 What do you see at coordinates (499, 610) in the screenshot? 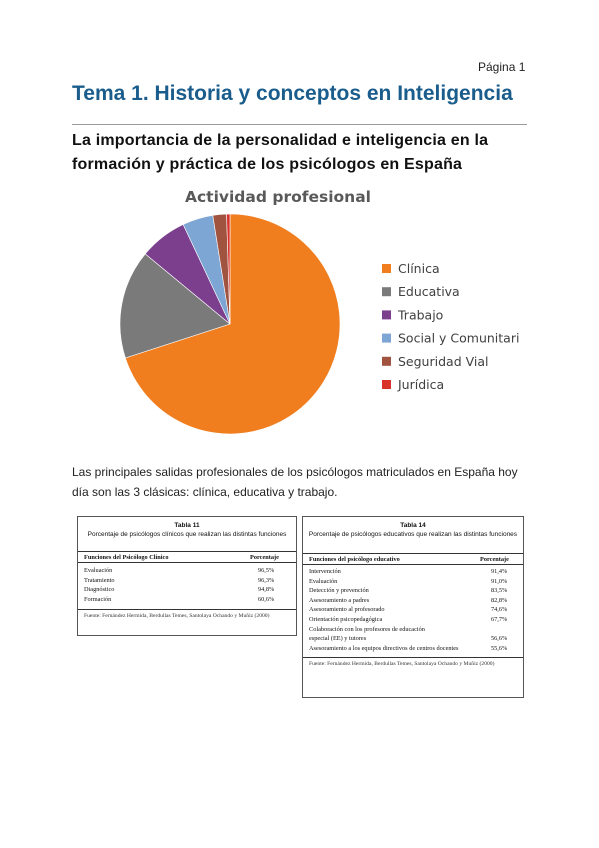
I see `row-value: 74,6%` at bounding box center [499, 610].